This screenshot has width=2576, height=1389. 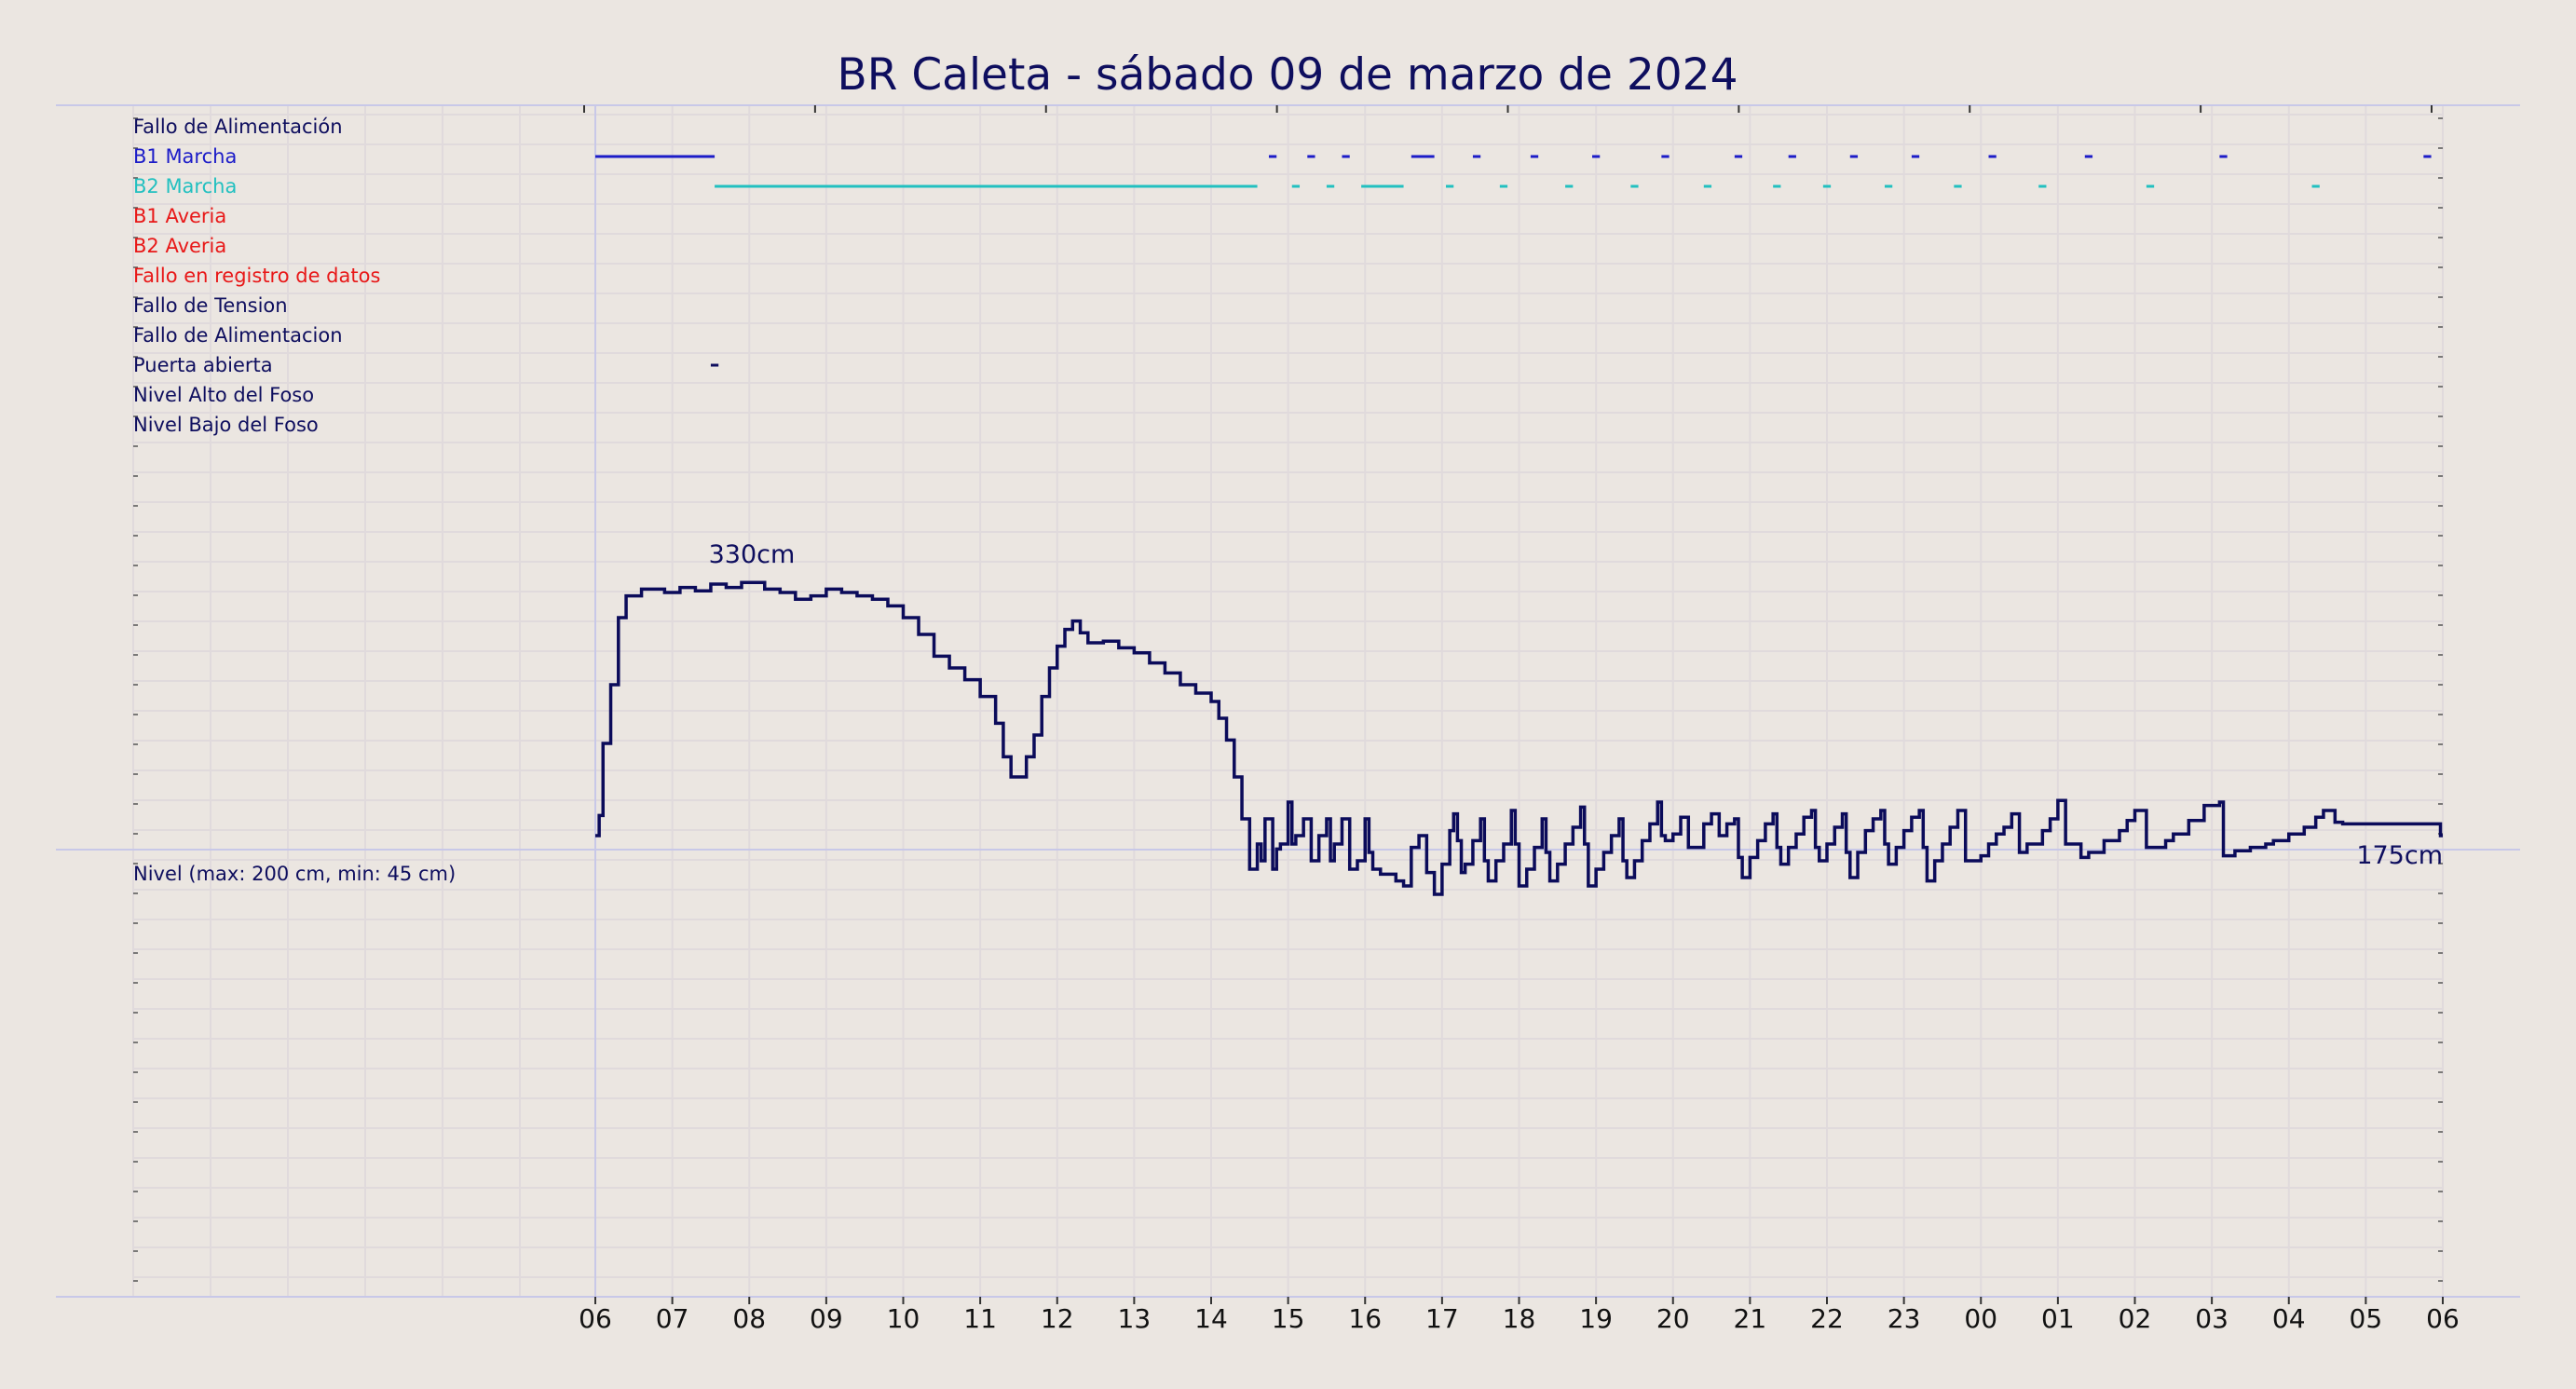 What do you see at coordinates (185, 156) in the screenshot?
I see `event-label: B1 Marcha` at bounding box center [185, 156].